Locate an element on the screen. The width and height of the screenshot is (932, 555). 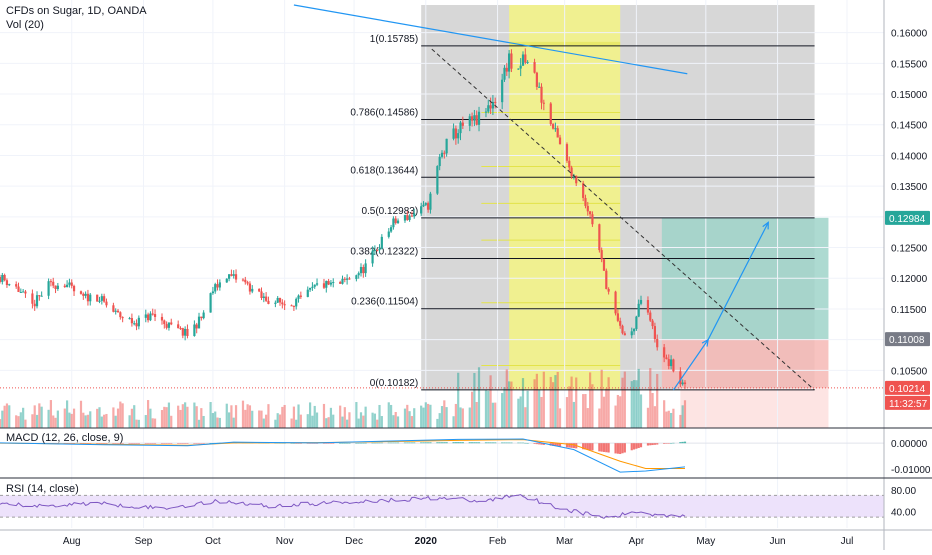
time-tick-label: Feb is located at coordinates (498, 541).